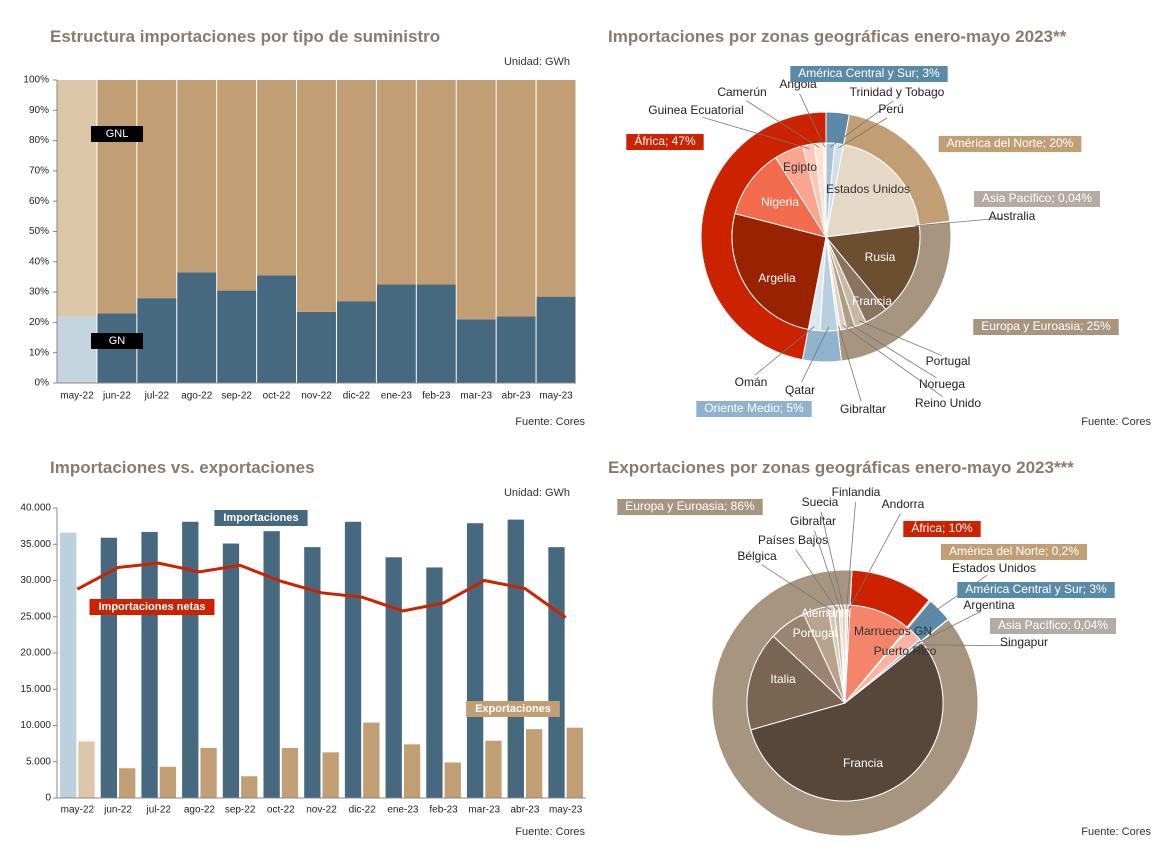  Describe the element at coordinates (36, 80) in the screenshot. I see `y-tick-label: 100%` at that location.